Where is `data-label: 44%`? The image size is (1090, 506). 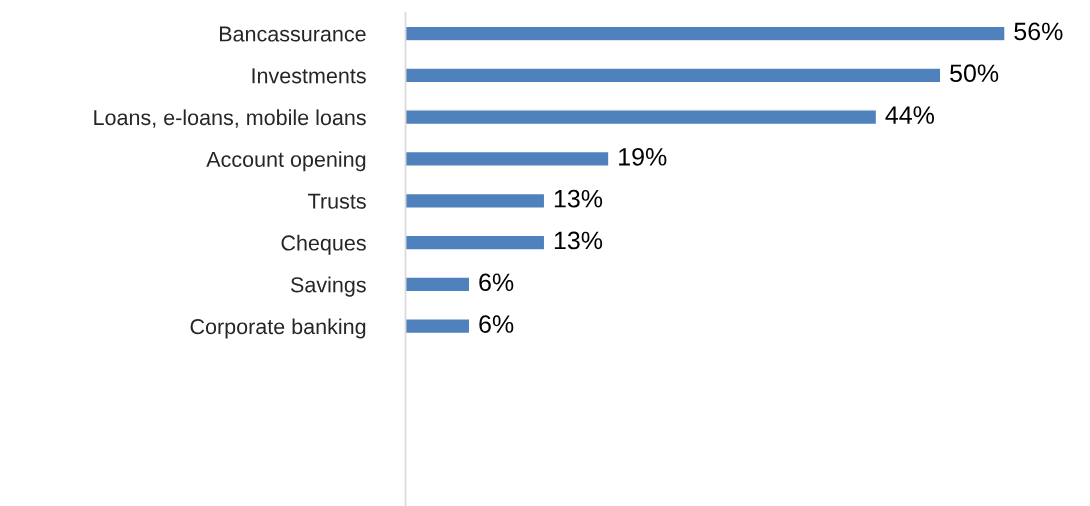
data-label: 44% is located at coordinates (909, 115).